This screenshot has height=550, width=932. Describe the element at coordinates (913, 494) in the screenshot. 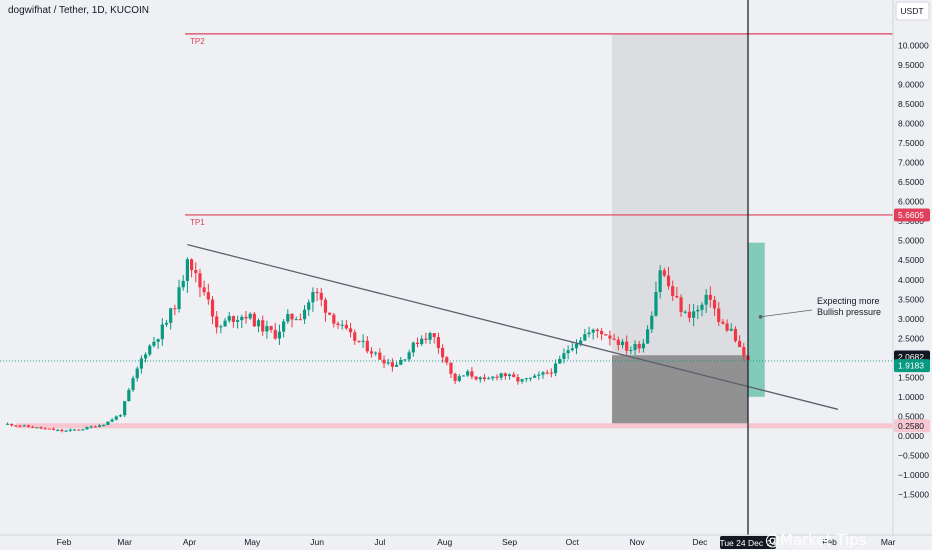

I see `price-tick-label: −1.5000` at that location.